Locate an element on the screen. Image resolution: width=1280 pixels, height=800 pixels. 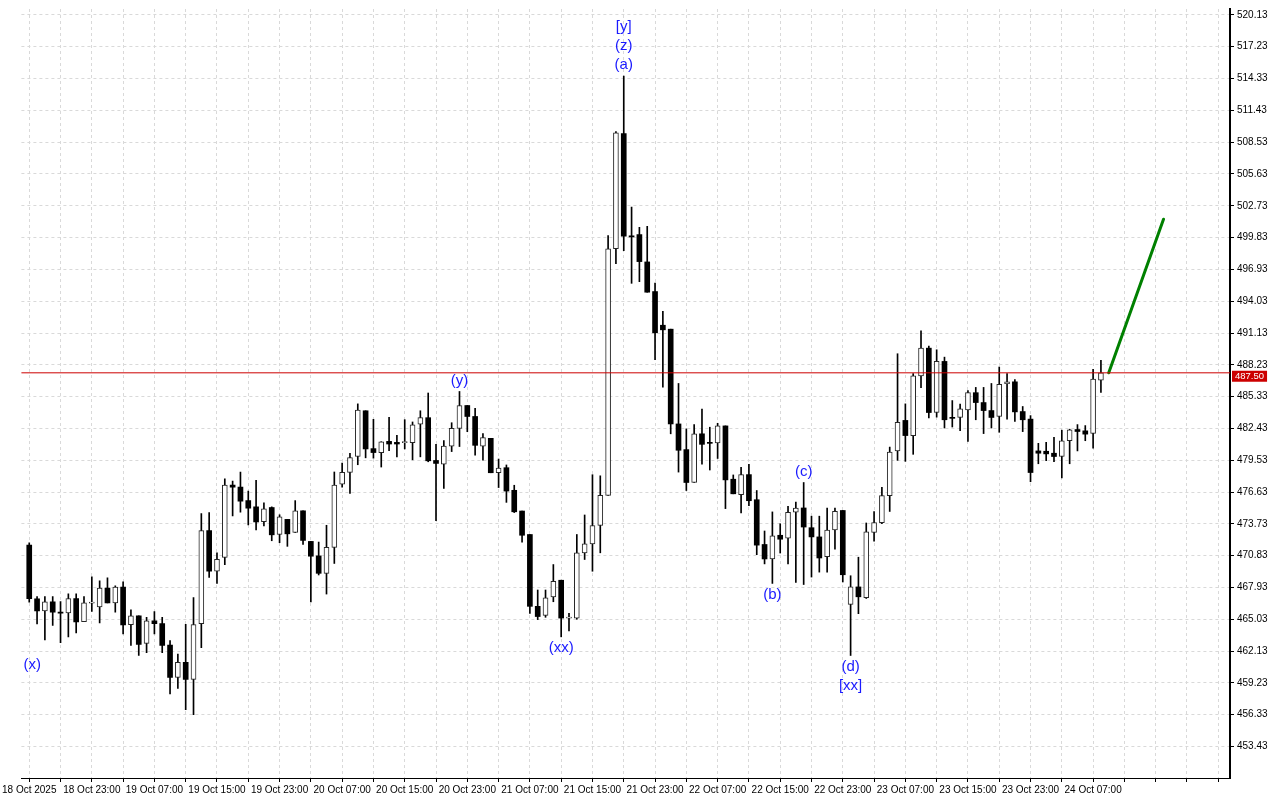
annotation: (d) is located at coordinates (850, 665).